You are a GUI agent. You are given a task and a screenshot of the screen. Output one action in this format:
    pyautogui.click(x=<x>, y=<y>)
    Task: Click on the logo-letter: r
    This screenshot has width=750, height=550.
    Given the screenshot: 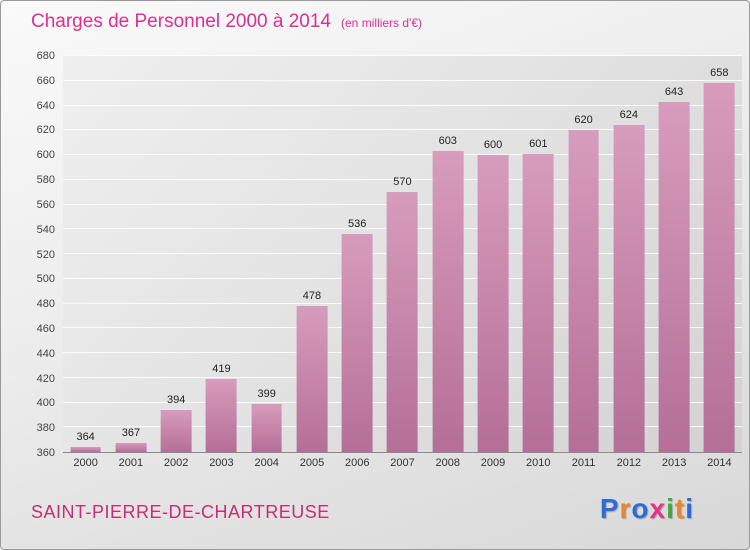 What is the action you would take?
    pyautogui.click(x=625, y=508)
    